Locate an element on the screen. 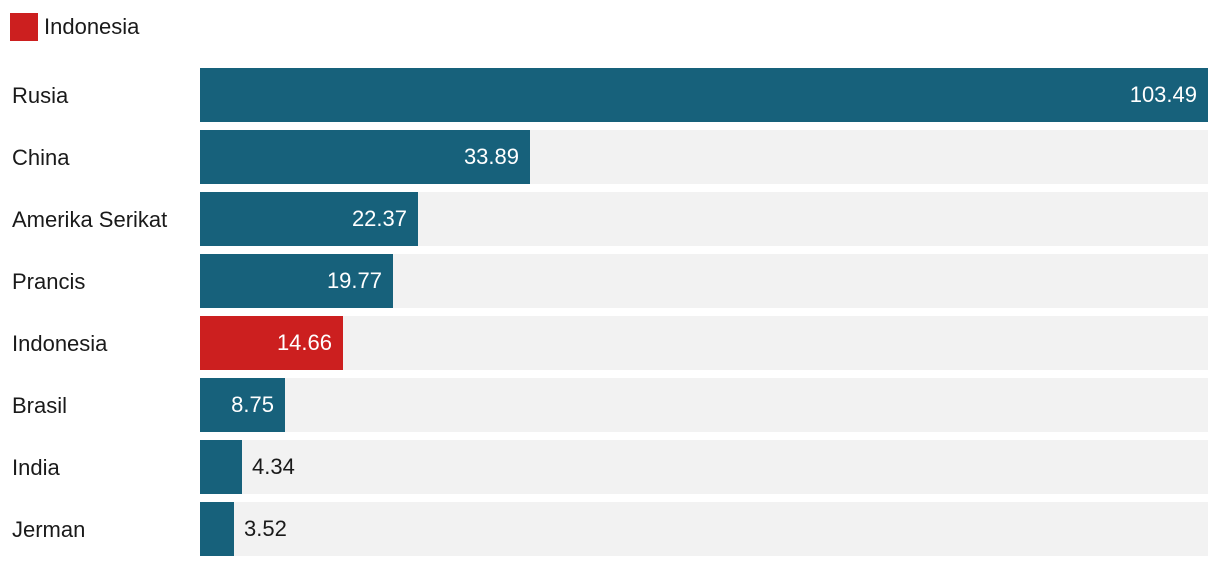 The height and width of the screenshot is (568, 1220). value-label: 4.34 is located at coordinates (273, 466).